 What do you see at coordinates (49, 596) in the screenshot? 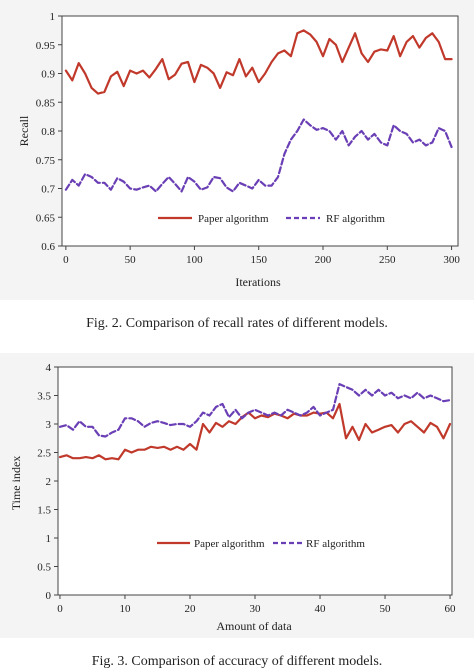
I see `y-tick-label: 0` at bounding box center [49, 596].